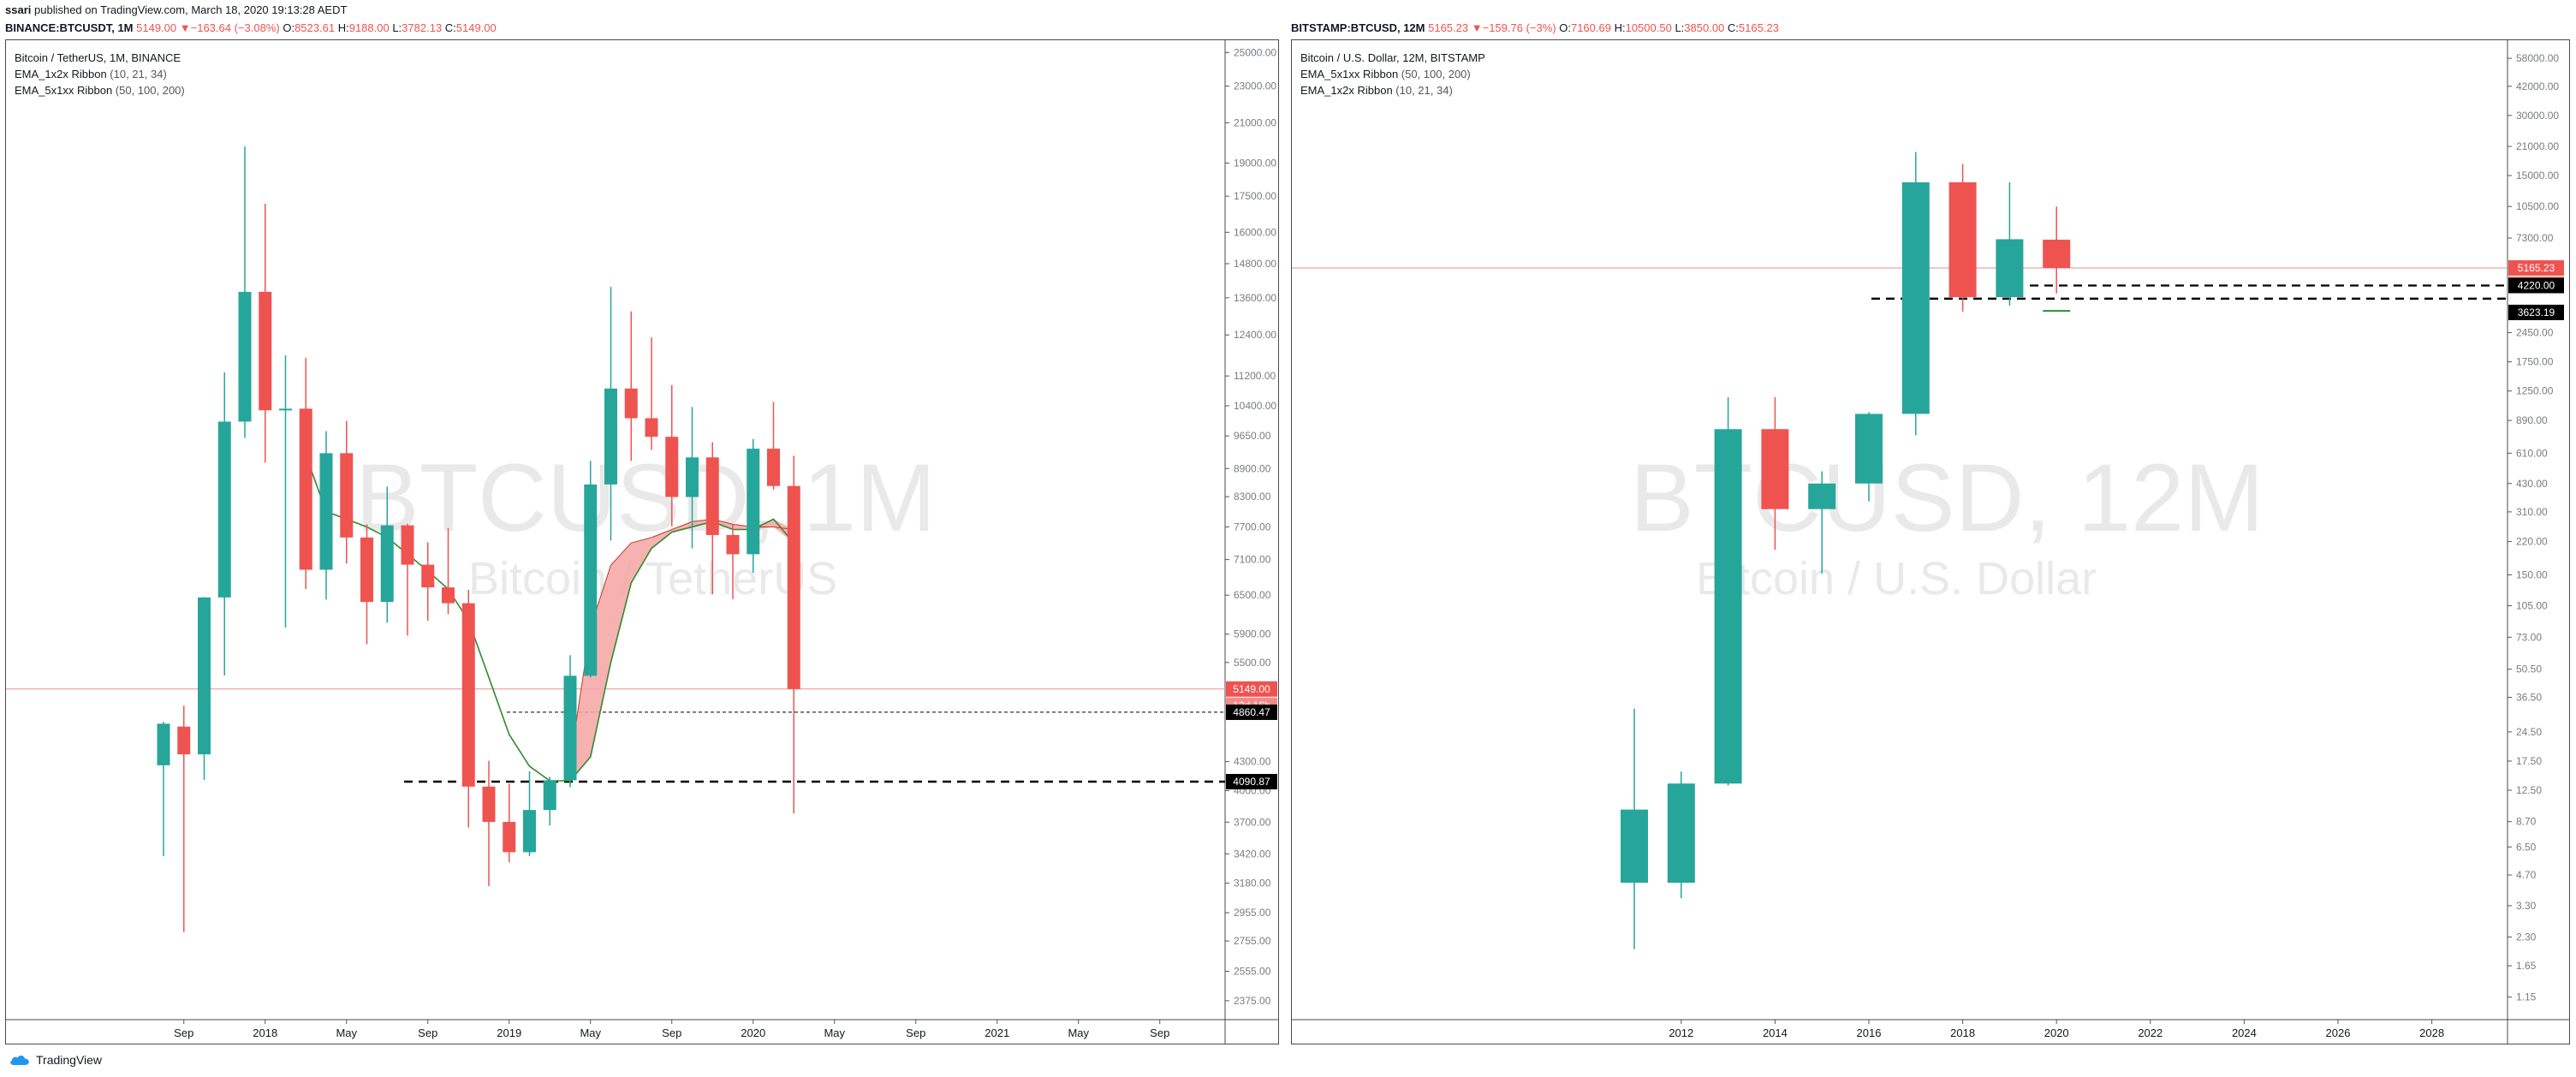 The width and height of the screenshot is (2576, 1077). I want to click on right-change: ▼−159.76 (−3%), so click(1514, 27).